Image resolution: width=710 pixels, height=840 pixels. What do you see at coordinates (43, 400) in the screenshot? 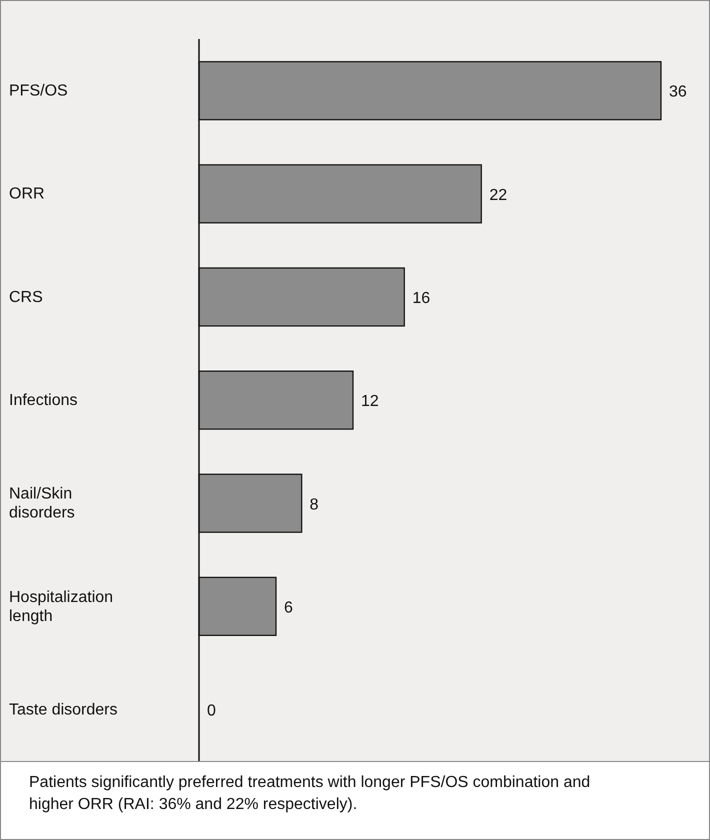
I see `y-tick-label: Infections` at bounding box center [43, 400].